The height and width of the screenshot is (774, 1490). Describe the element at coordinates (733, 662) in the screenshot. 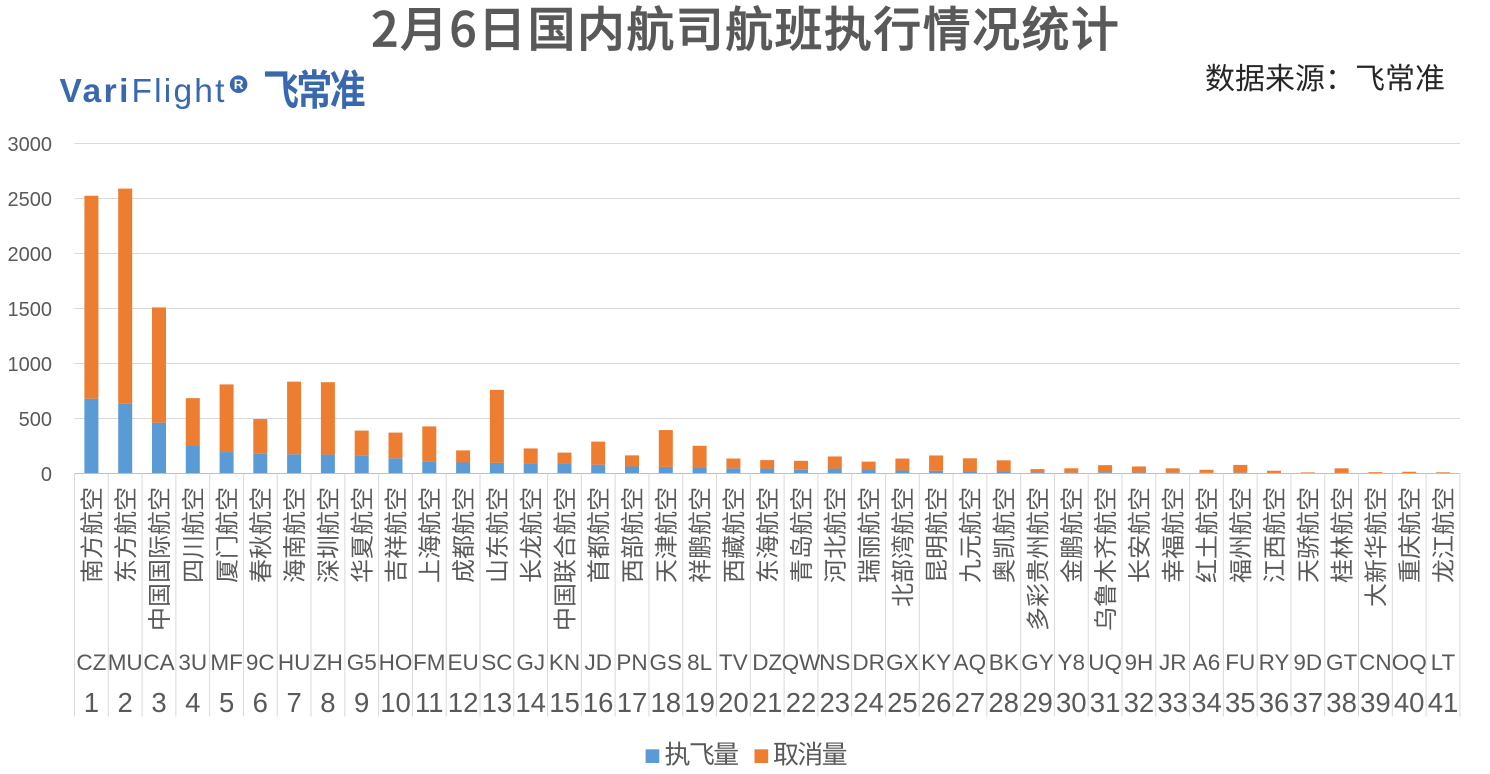

I see `svg-text: TV` at that location.